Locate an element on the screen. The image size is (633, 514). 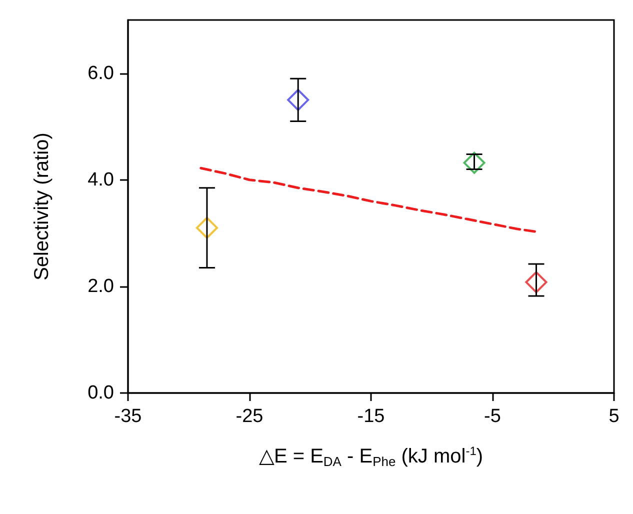
line-series is located at coordinates (368, 199).